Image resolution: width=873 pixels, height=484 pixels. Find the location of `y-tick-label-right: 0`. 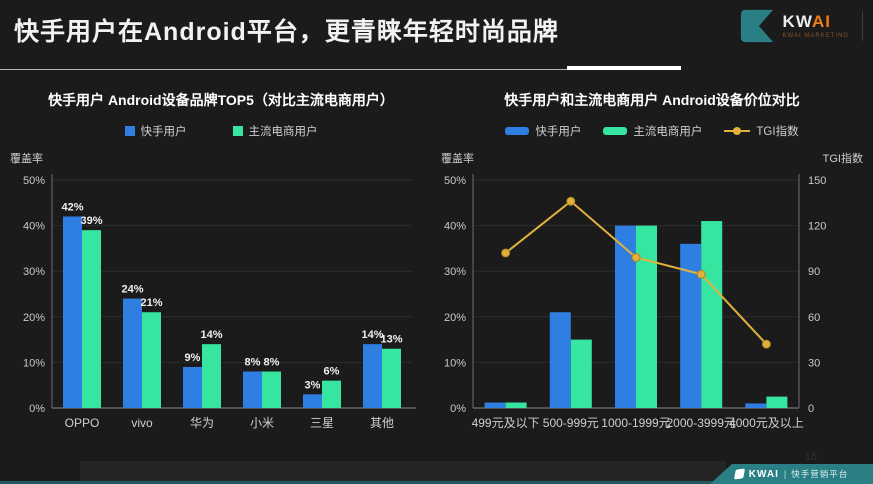

y-tick-label-right: 0 is located at coordinates (811, 409).